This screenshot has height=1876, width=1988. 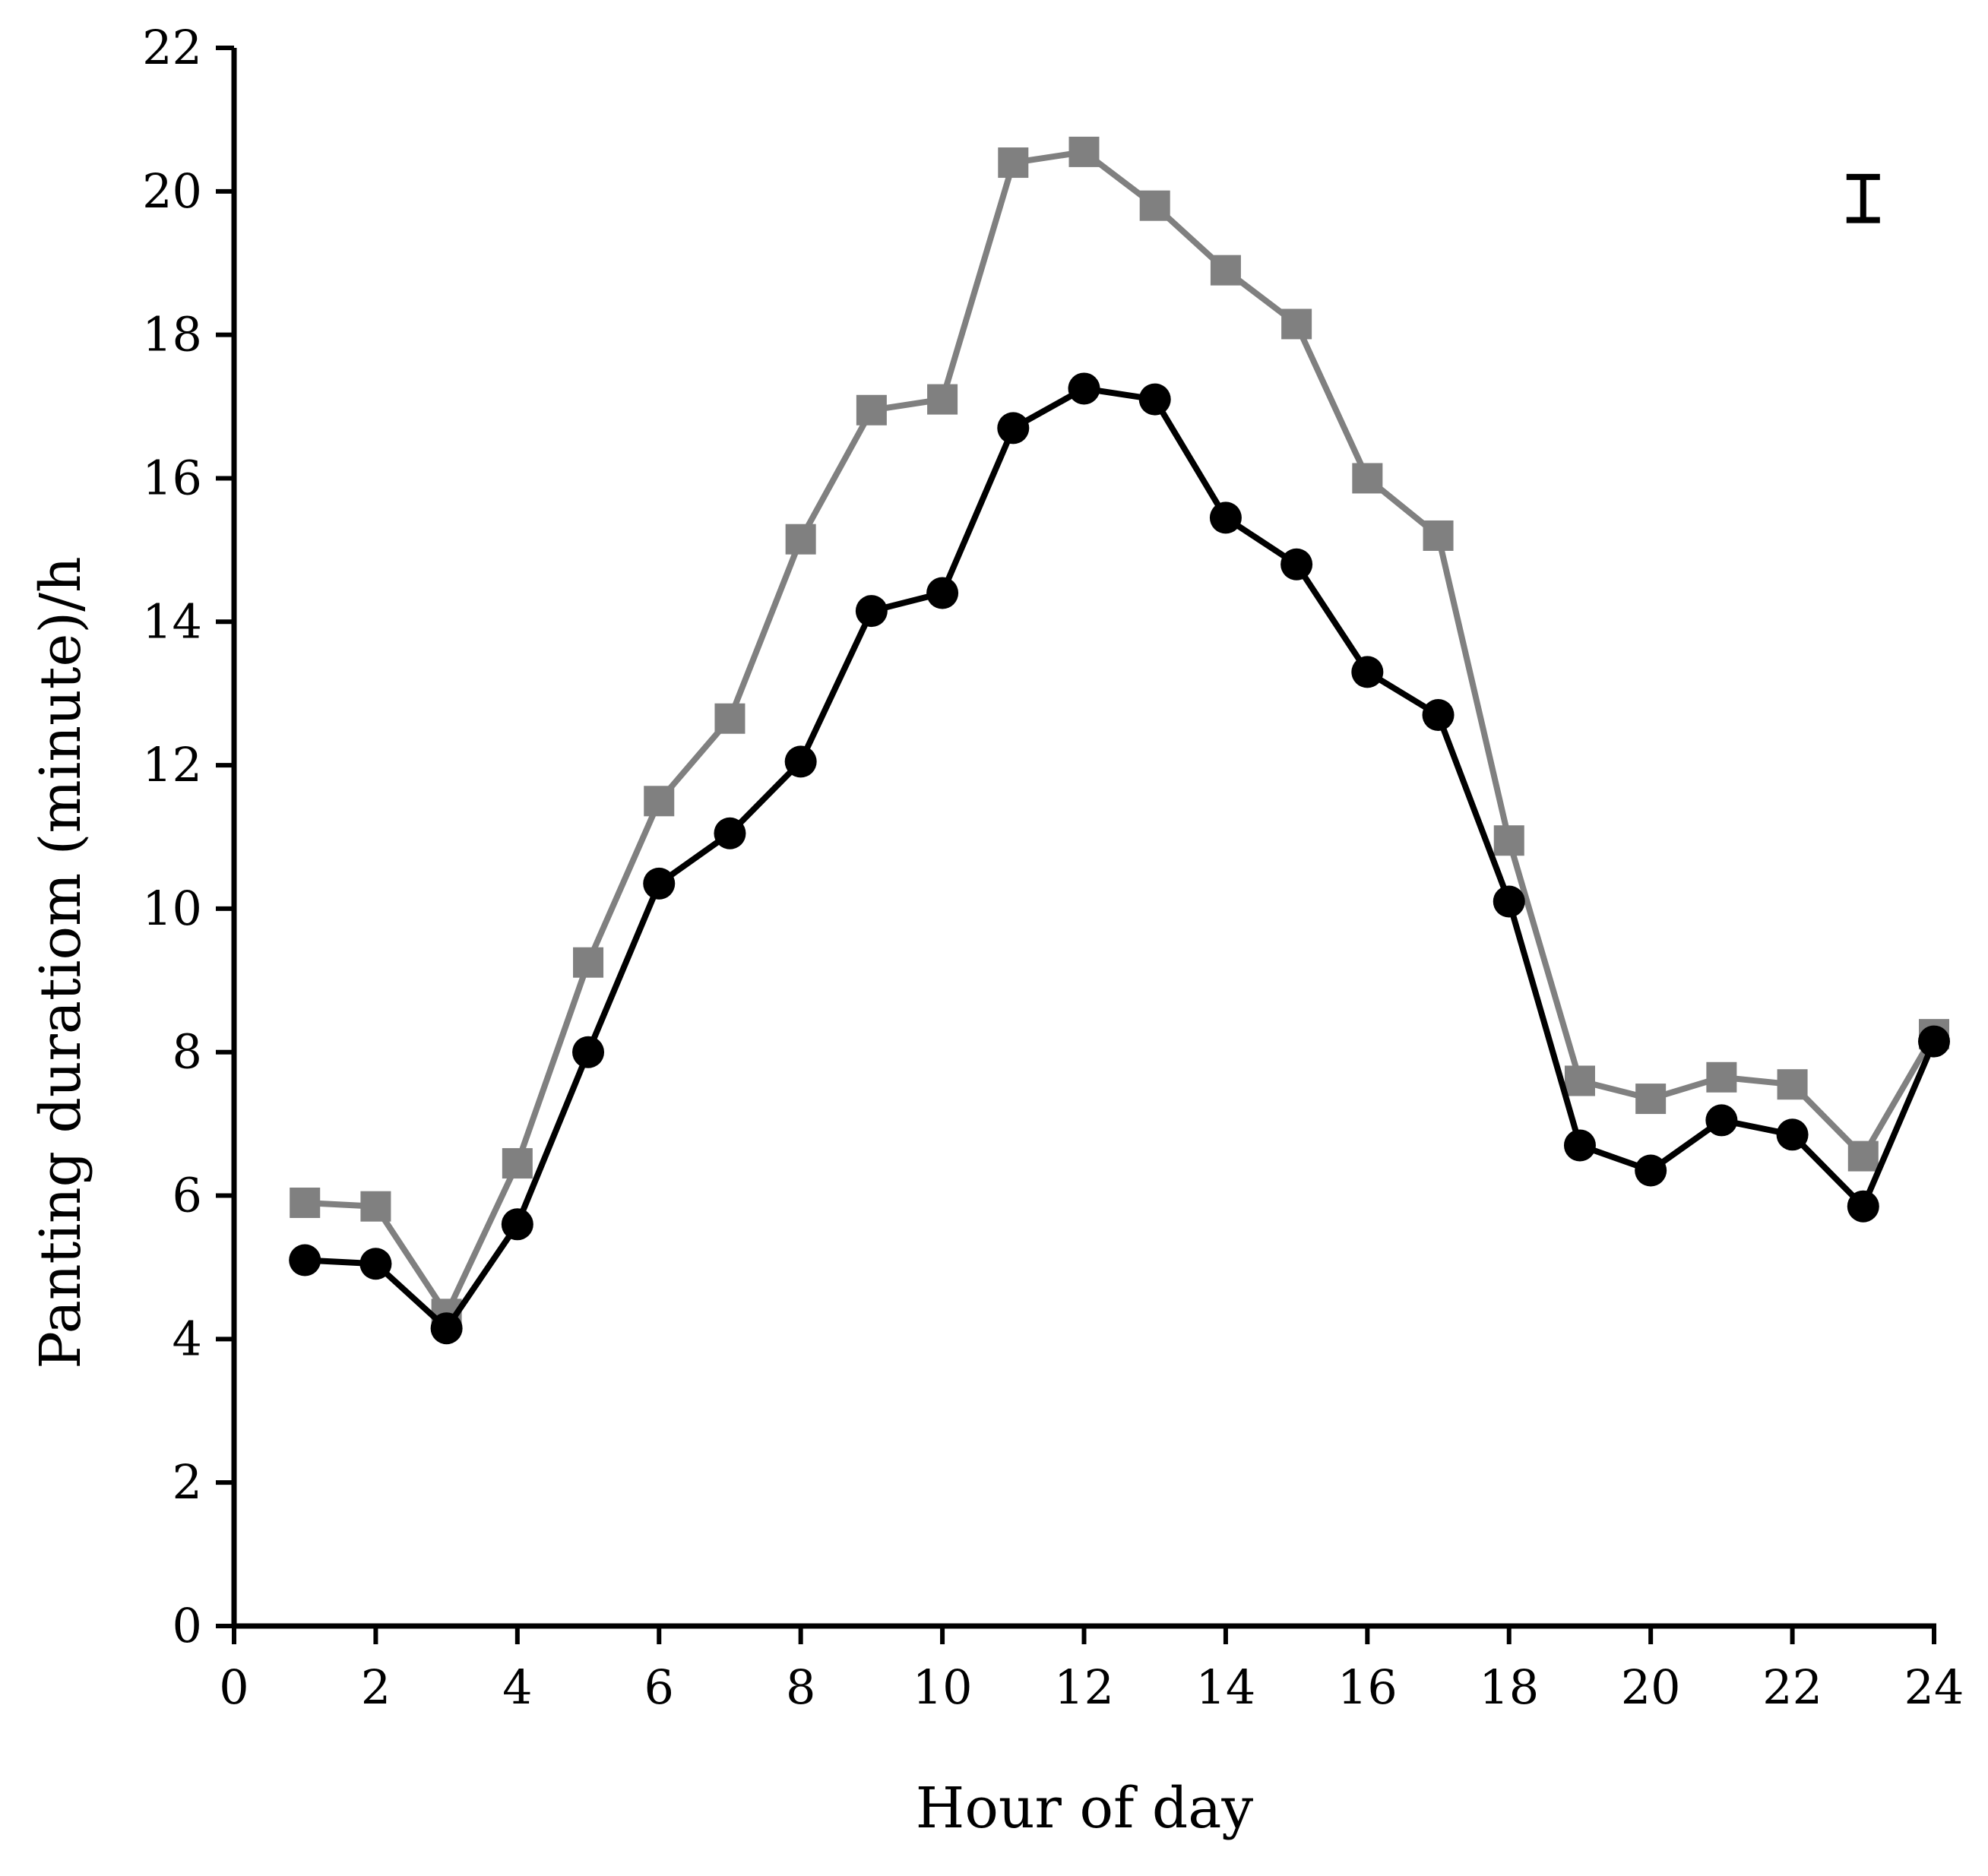 I want to click on y-tick-label: 10, so click(x=172, y=909).